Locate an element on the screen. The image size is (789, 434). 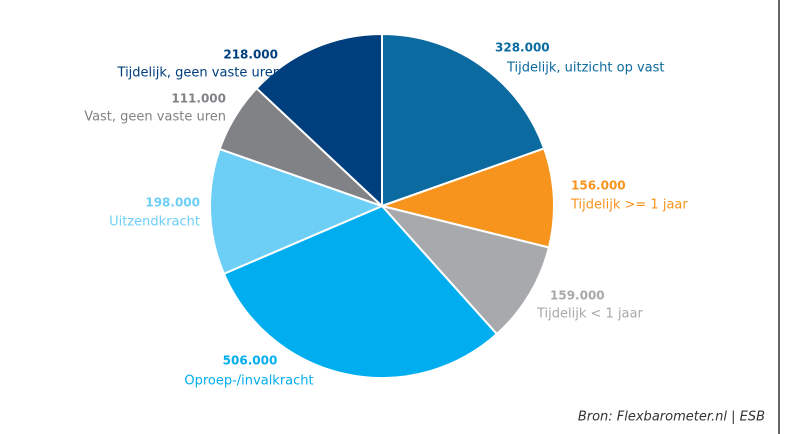
slice-label: Tijdelijk, uitzicht op vast is located at coordinates (585, 68).